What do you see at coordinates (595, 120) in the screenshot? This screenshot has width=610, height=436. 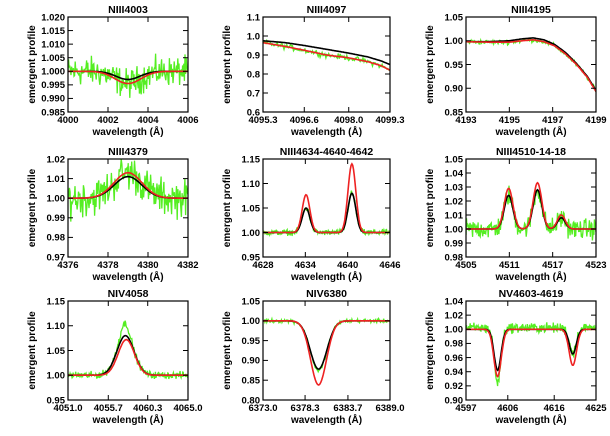 I see `x-tick-label: 4199` at bounding box center [595, 120].